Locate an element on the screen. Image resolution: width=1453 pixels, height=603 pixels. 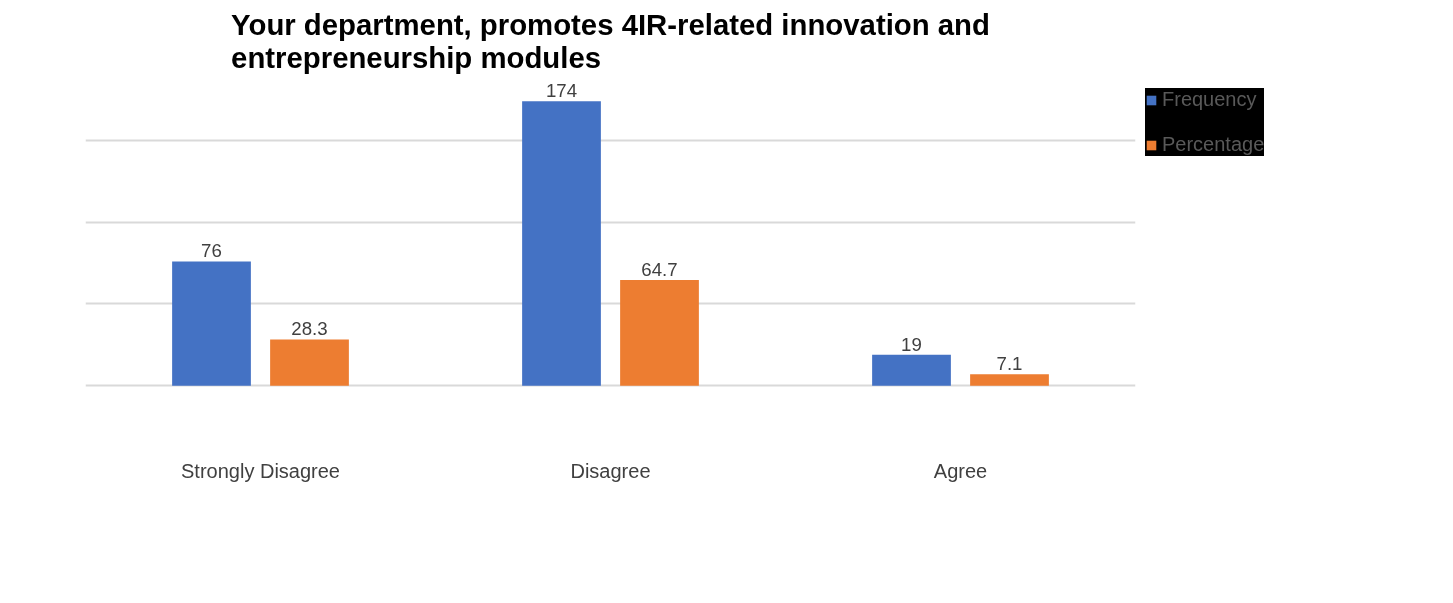
data-label: 76 is located at coordinates (211, 251).